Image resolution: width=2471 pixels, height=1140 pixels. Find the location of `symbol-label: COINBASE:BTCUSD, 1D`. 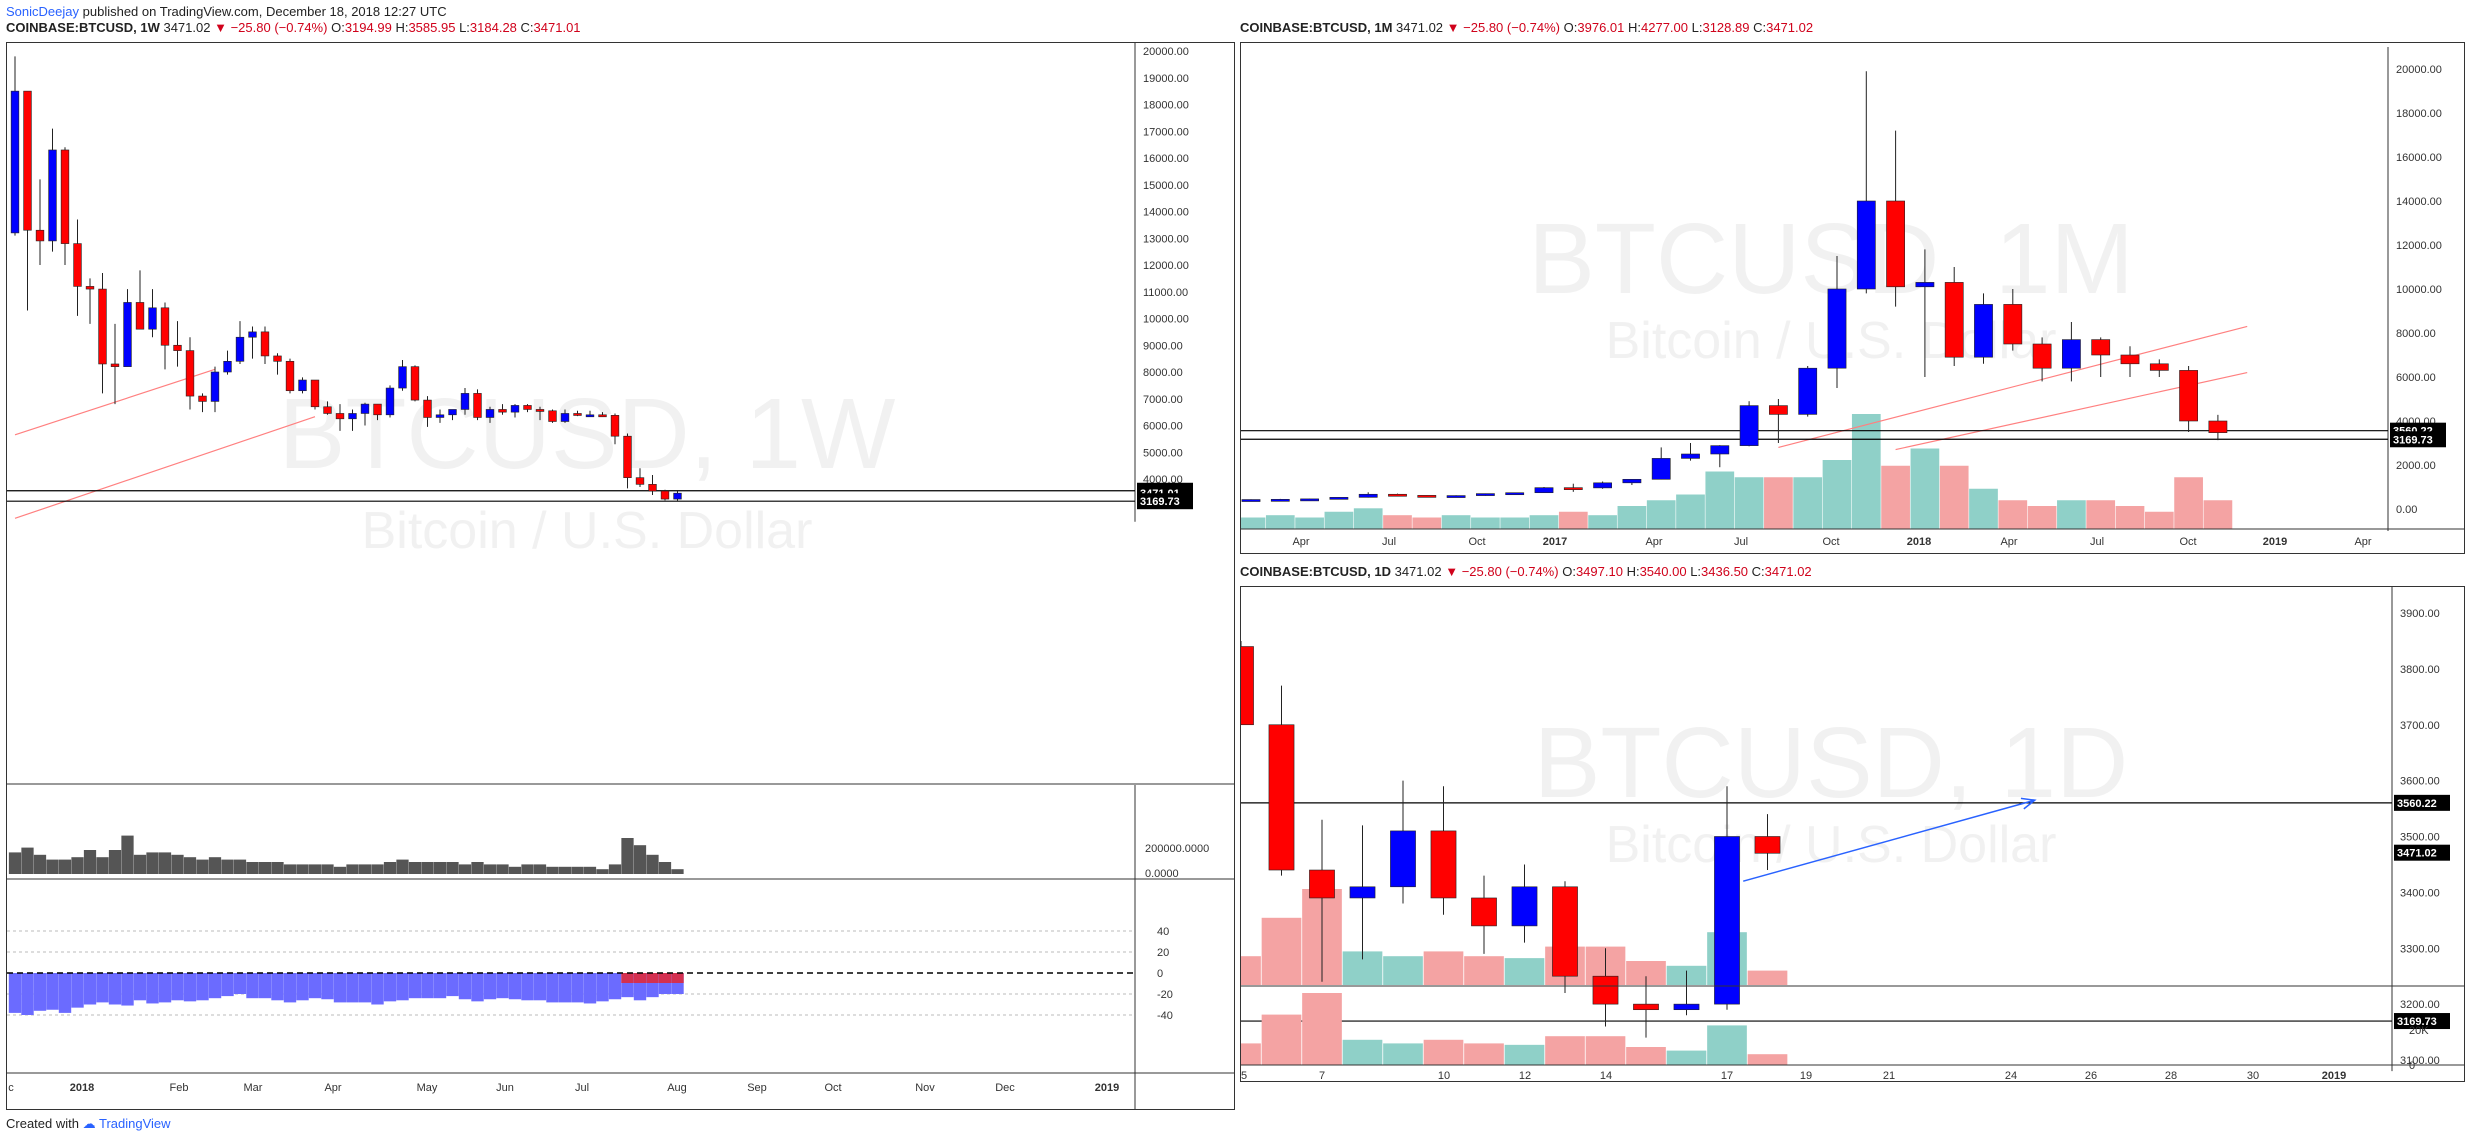

symbol-label: COINBASE:BTCUSD, 1D is located at coordinates (1315, 571).